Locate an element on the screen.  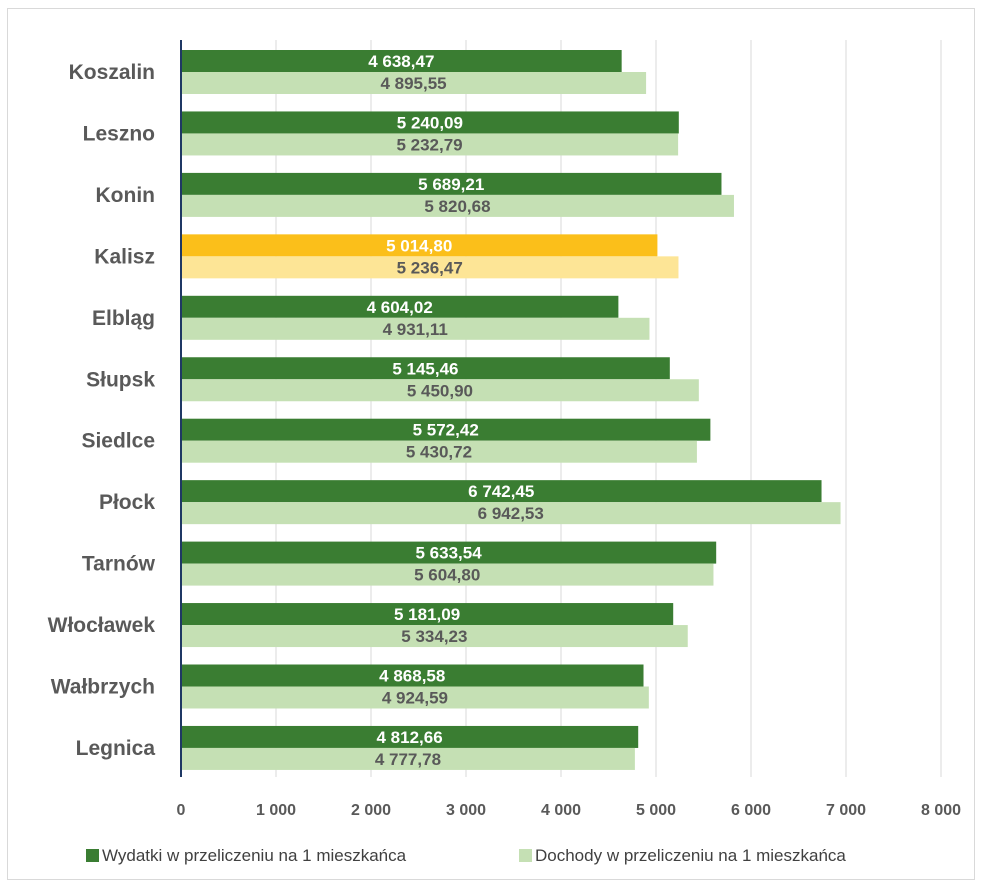
category-label: Włocławek is located at coordinates (102, 625).